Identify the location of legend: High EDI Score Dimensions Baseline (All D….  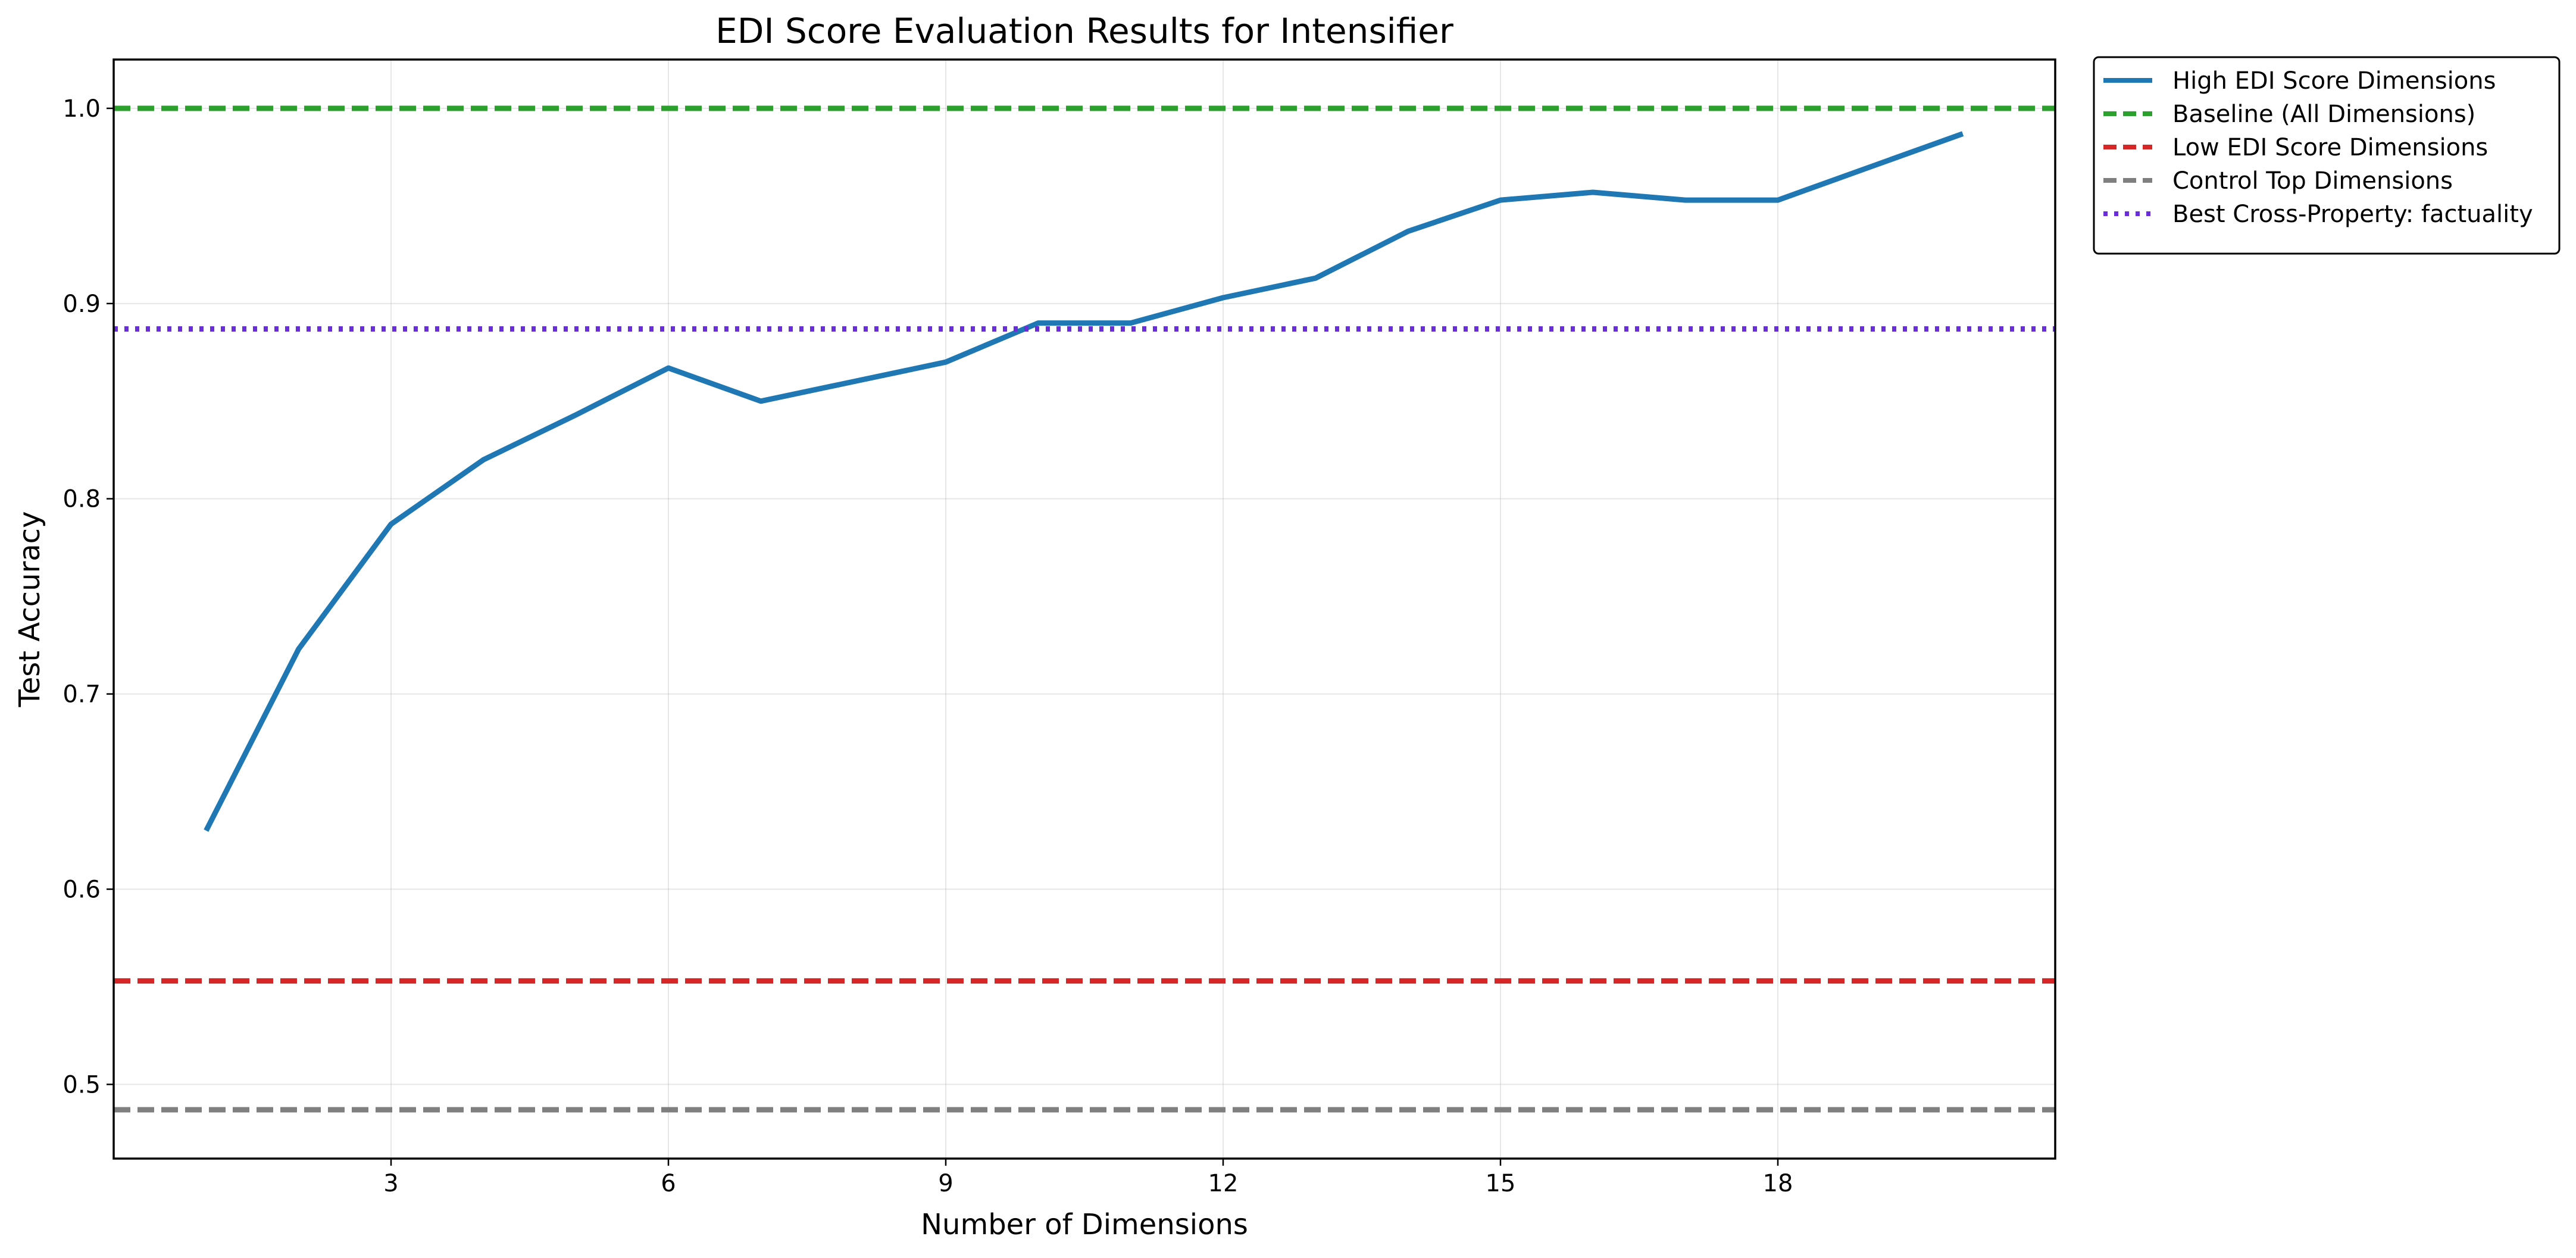
(2327, 155).